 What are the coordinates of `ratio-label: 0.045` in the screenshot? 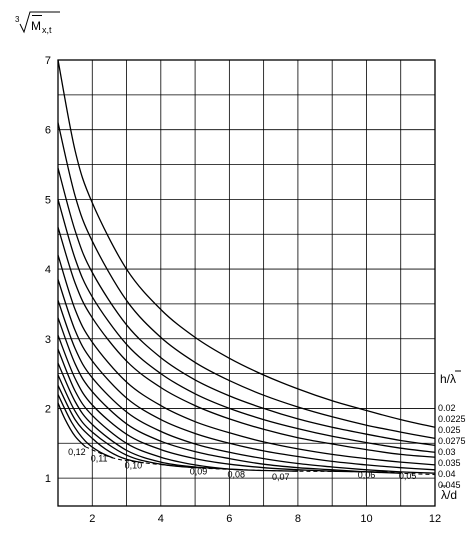 It's located at (449, 485).